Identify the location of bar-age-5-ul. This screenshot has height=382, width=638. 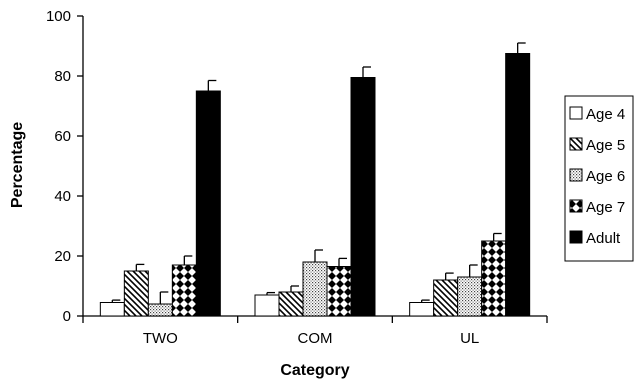
(446, 298).